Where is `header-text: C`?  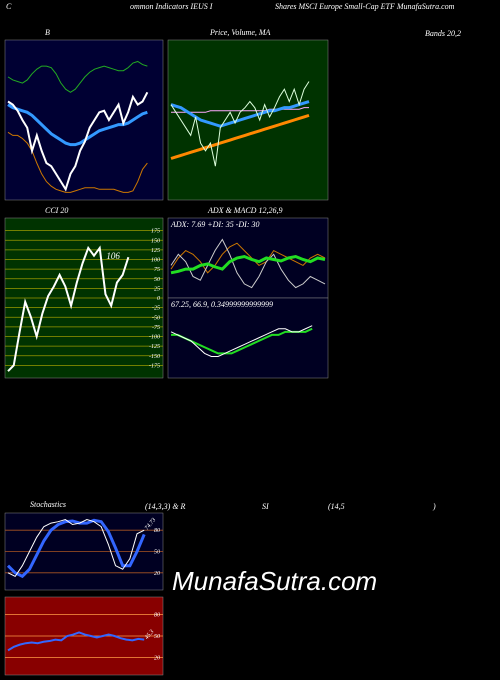
header-text: C is located at coordinates (9, 6).